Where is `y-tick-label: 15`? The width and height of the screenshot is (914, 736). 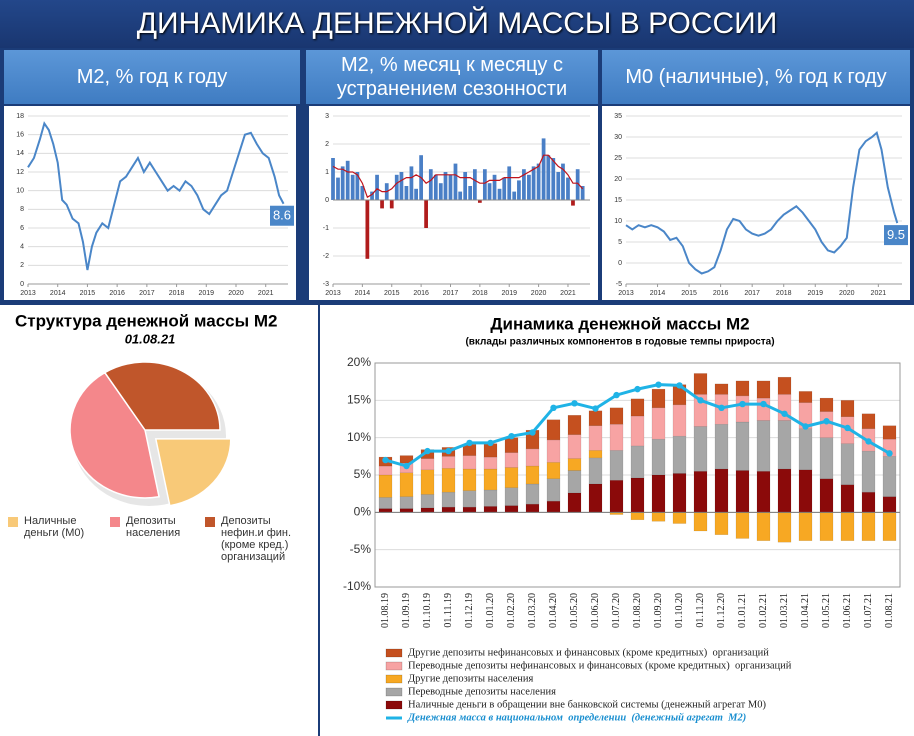 y-tick-label: 15 is located at coordinates (618, 200).